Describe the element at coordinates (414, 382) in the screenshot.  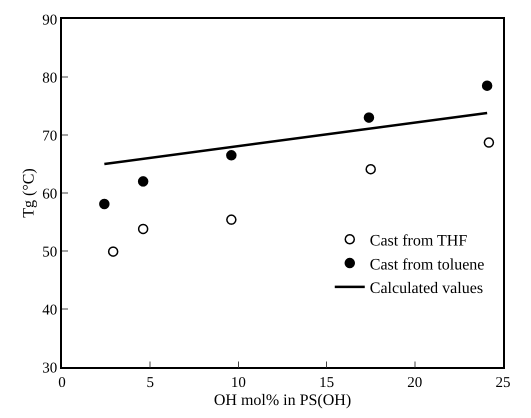
I see `x-tick-label: 20` at that location.